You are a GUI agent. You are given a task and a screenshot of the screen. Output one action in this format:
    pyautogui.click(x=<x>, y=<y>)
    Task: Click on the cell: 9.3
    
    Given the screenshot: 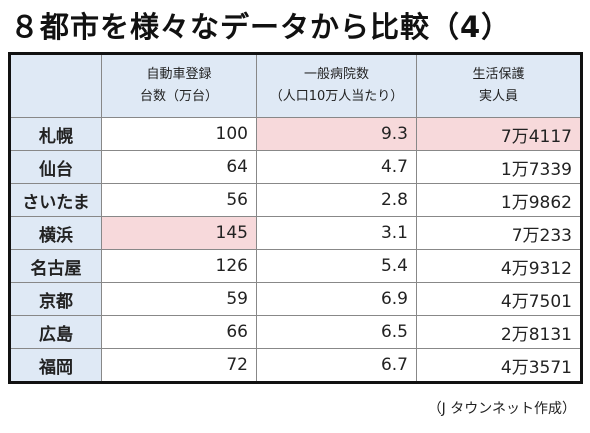 What is the action you would take?
    pyautogui.click(x=336, y=134)
    